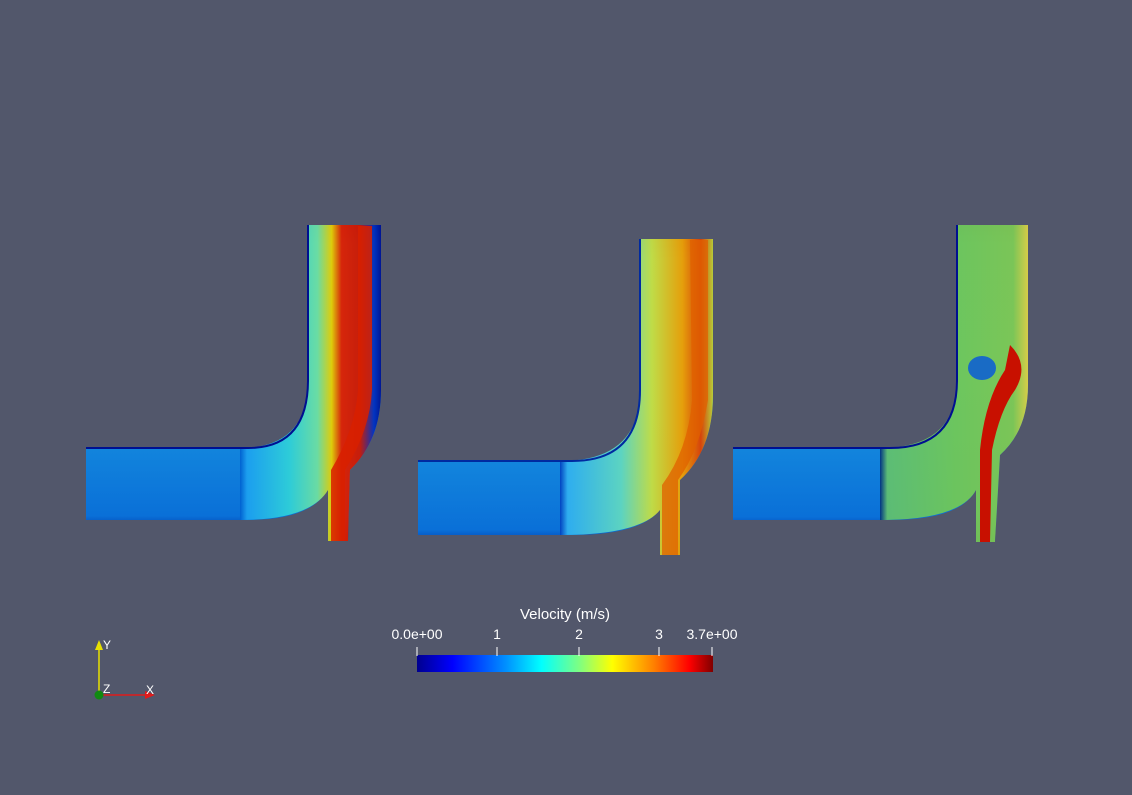  I want to click on colorbar-title: Velocity (m/s), so click(564, 614).